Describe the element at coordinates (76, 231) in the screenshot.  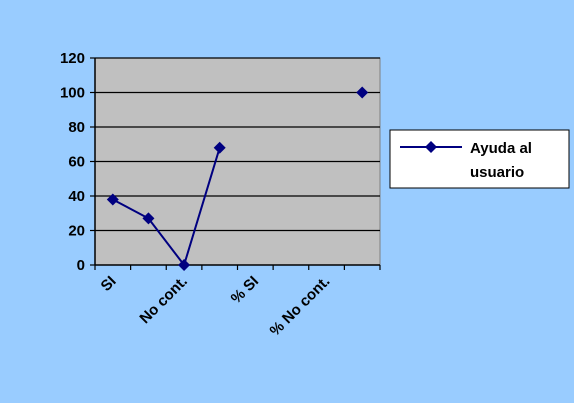
I see `y-tick-label: 20` at that location.